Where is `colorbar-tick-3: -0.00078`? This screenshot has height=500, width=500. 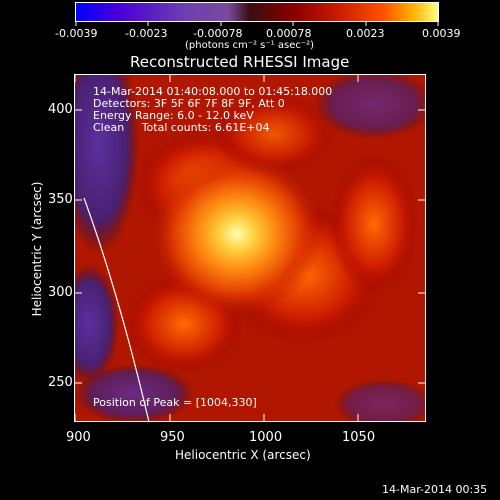
colorbar-tick-3: -0.00078 is located at coordinates (218, 33).